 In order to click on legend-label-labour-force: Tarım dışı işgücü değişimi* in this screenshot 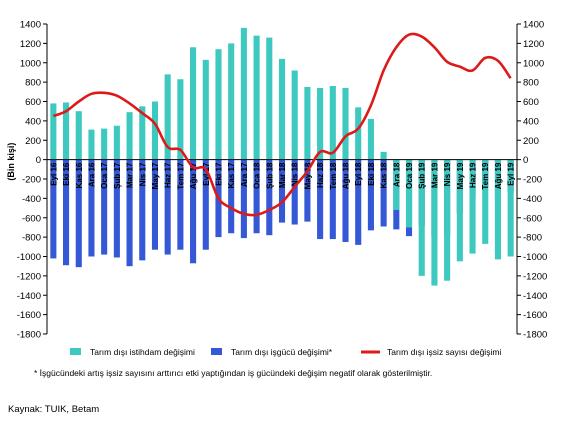, I will do `click(282, 352)`.